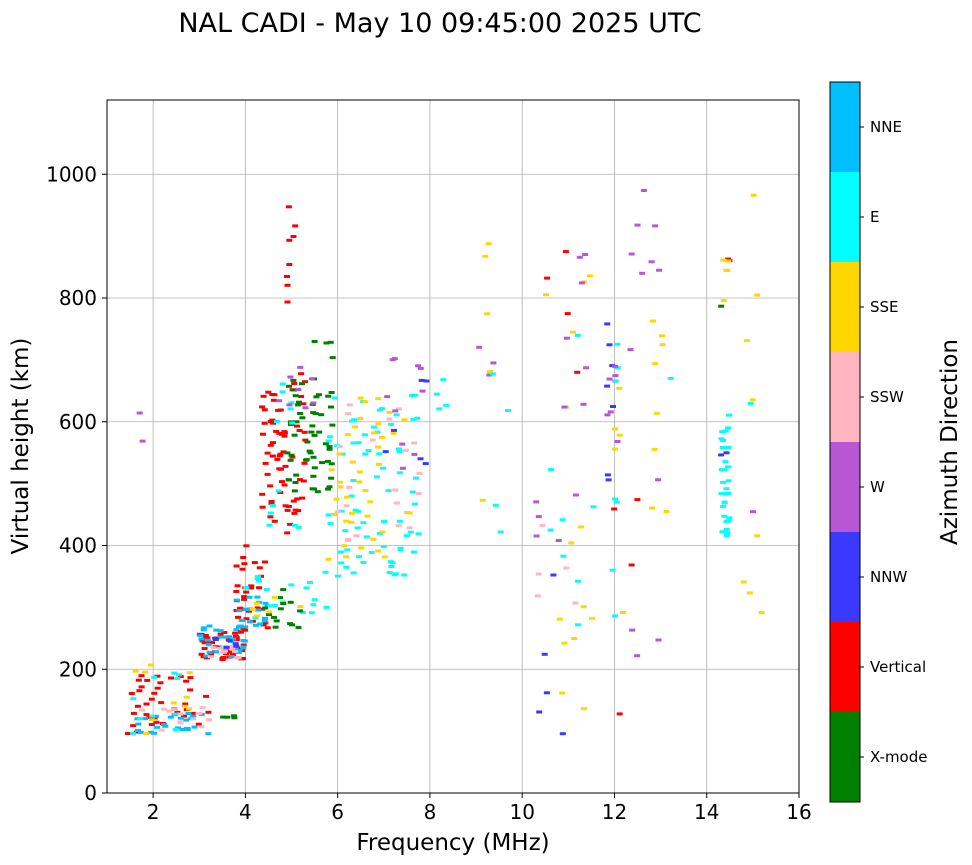  I want to click on colorbar-tick-label: E, so click(874, 217).